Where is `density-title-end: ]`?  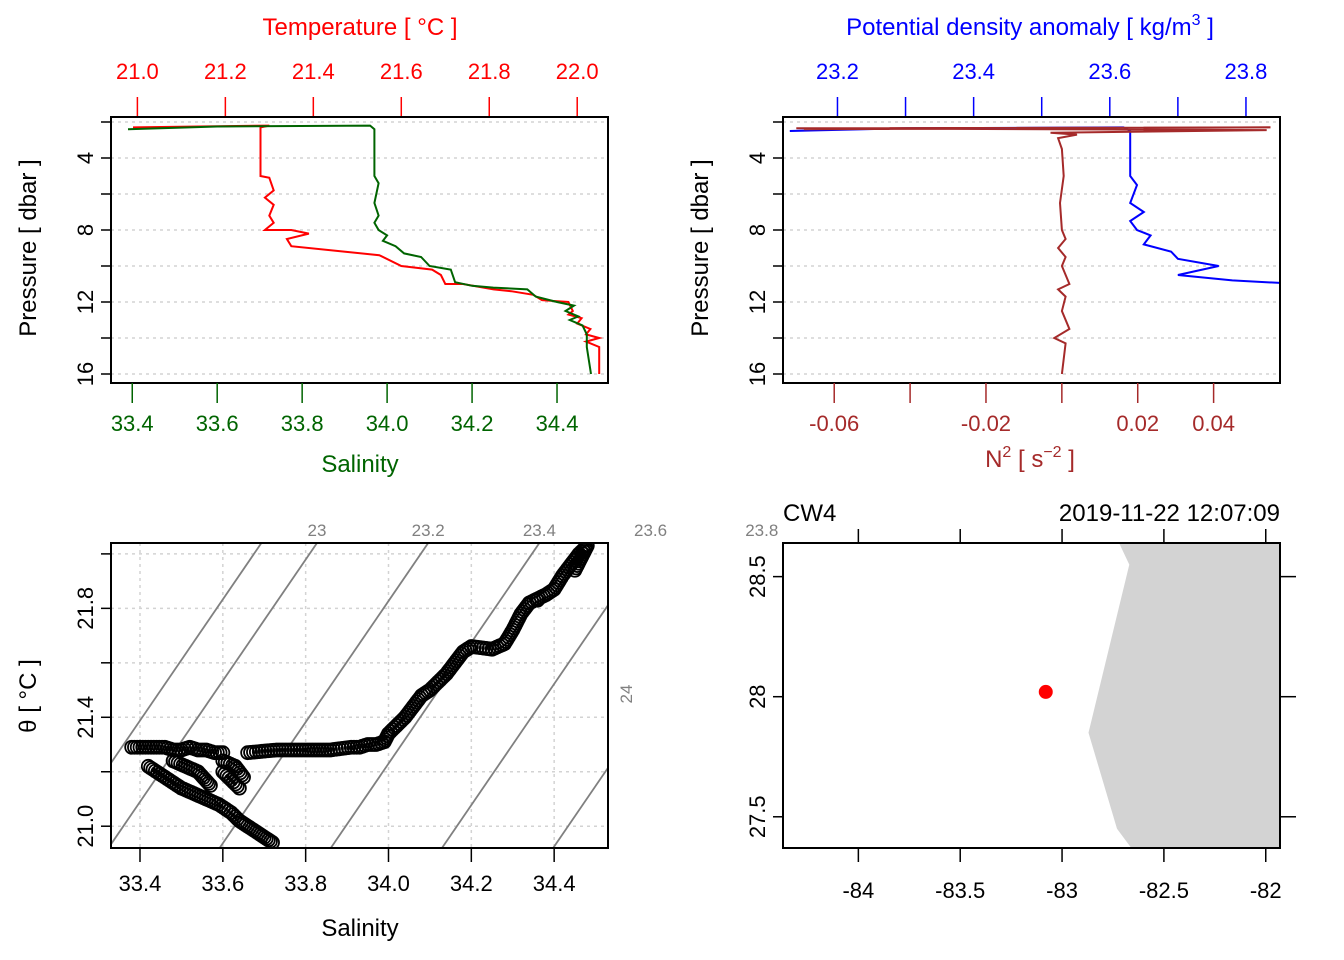
density-title-end: ] is located at coordinates (1207, 27).